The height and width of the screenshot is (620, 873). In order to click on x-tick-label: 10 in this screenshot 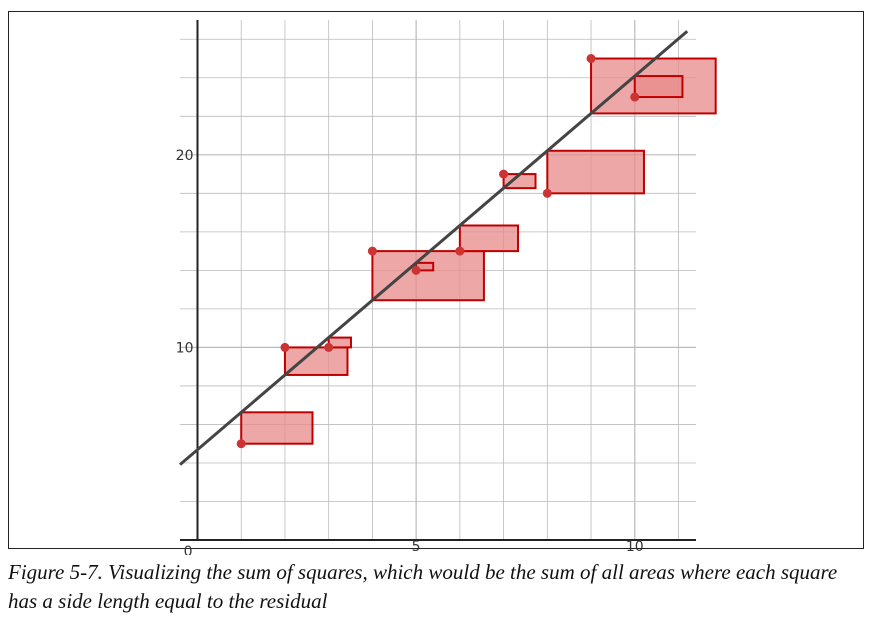, I will do `click(635, 547)`.